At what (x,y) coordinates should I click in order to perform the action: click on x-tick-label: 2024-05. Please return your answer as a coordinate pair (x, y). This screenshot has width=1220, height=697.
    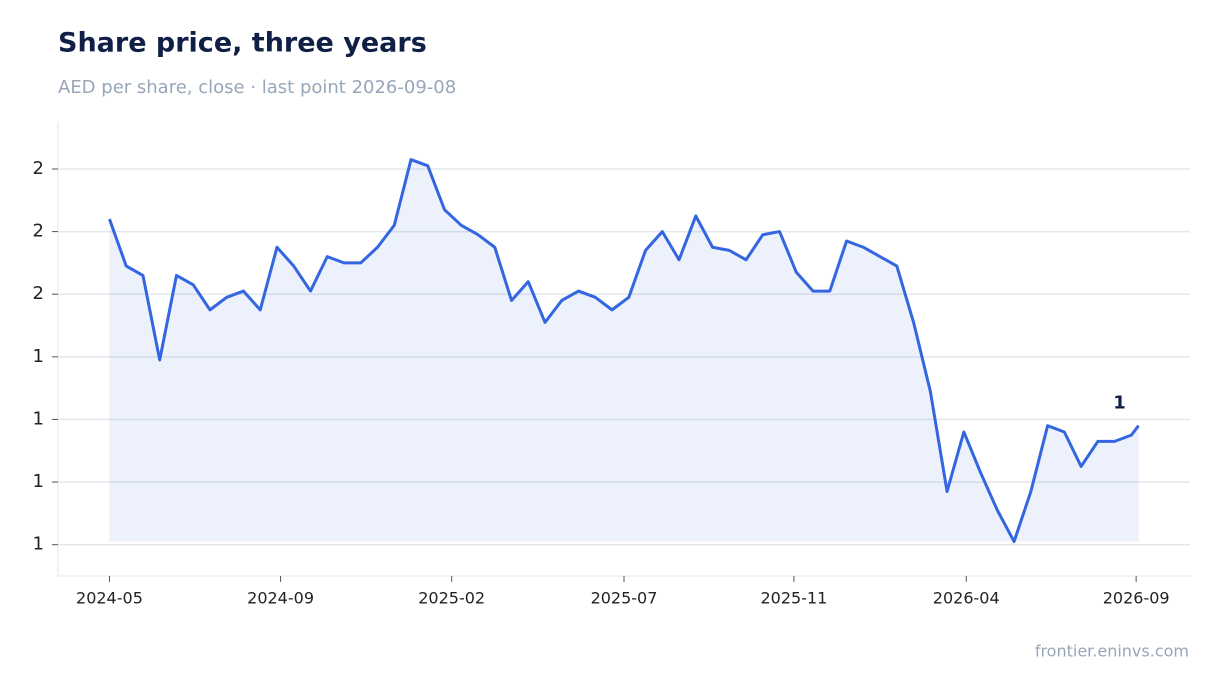
    Looking at the image, I should click on (109, 598).